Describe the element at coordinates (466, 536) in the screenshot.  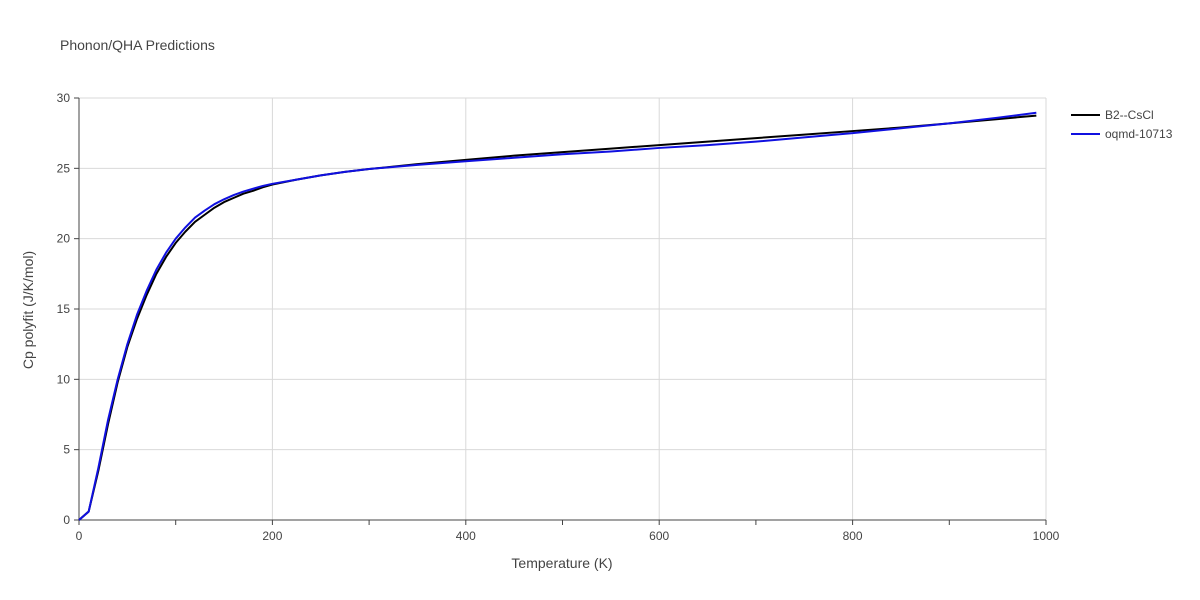
I see `x-tick-label: 400` at that location.